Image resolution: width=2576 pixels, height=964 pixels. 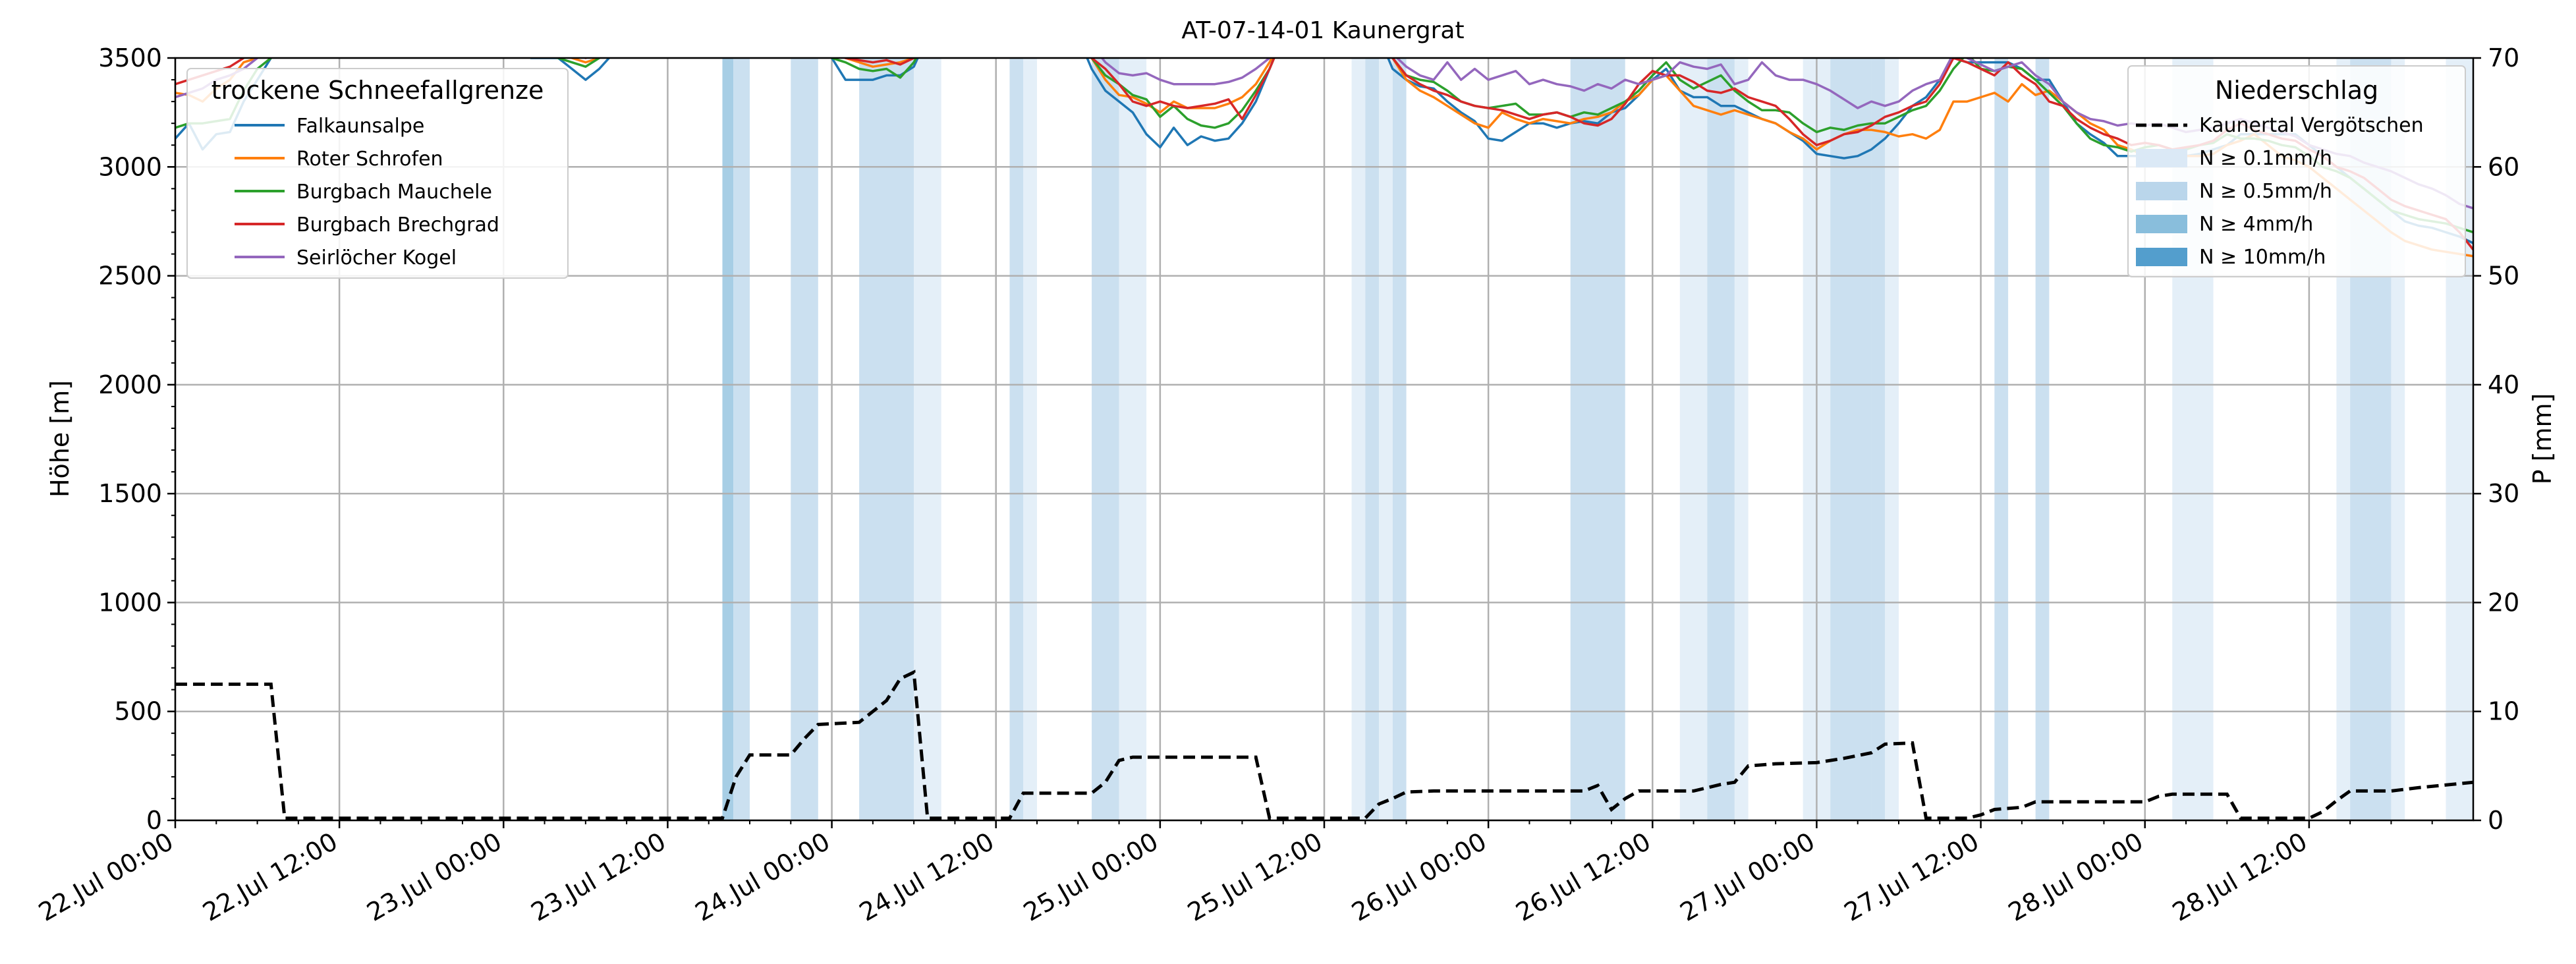 I want to click on legend-label: Burgbach Brechgrad, so click(x=397, y=225).